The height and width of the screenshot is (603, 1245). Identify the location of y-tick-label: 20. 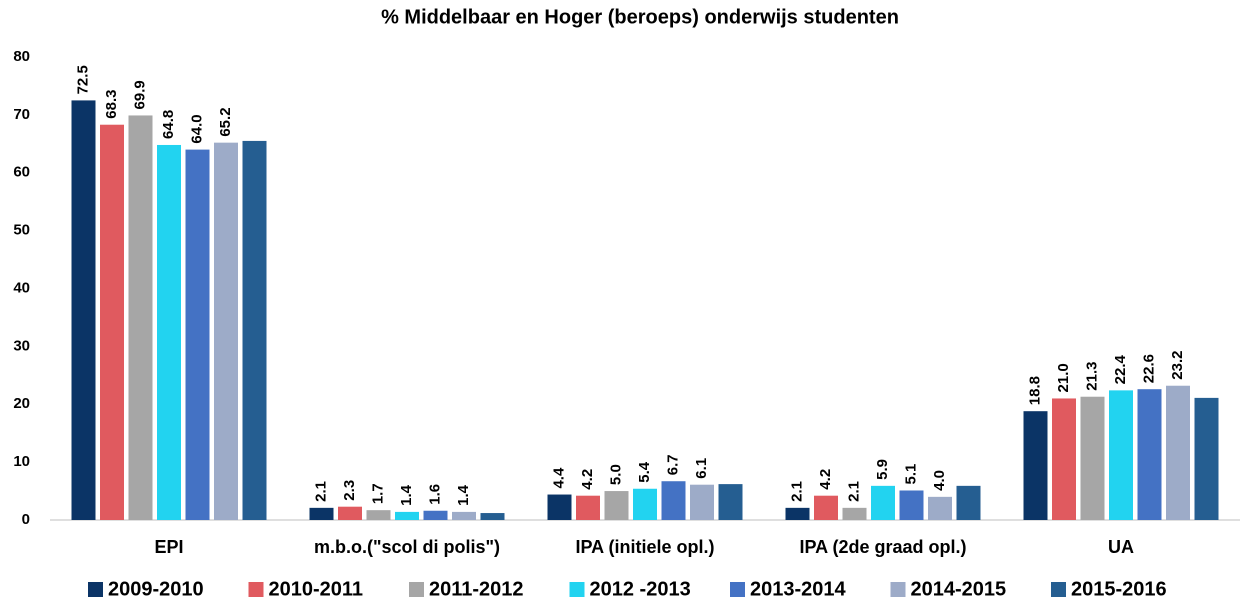
(21, 403).